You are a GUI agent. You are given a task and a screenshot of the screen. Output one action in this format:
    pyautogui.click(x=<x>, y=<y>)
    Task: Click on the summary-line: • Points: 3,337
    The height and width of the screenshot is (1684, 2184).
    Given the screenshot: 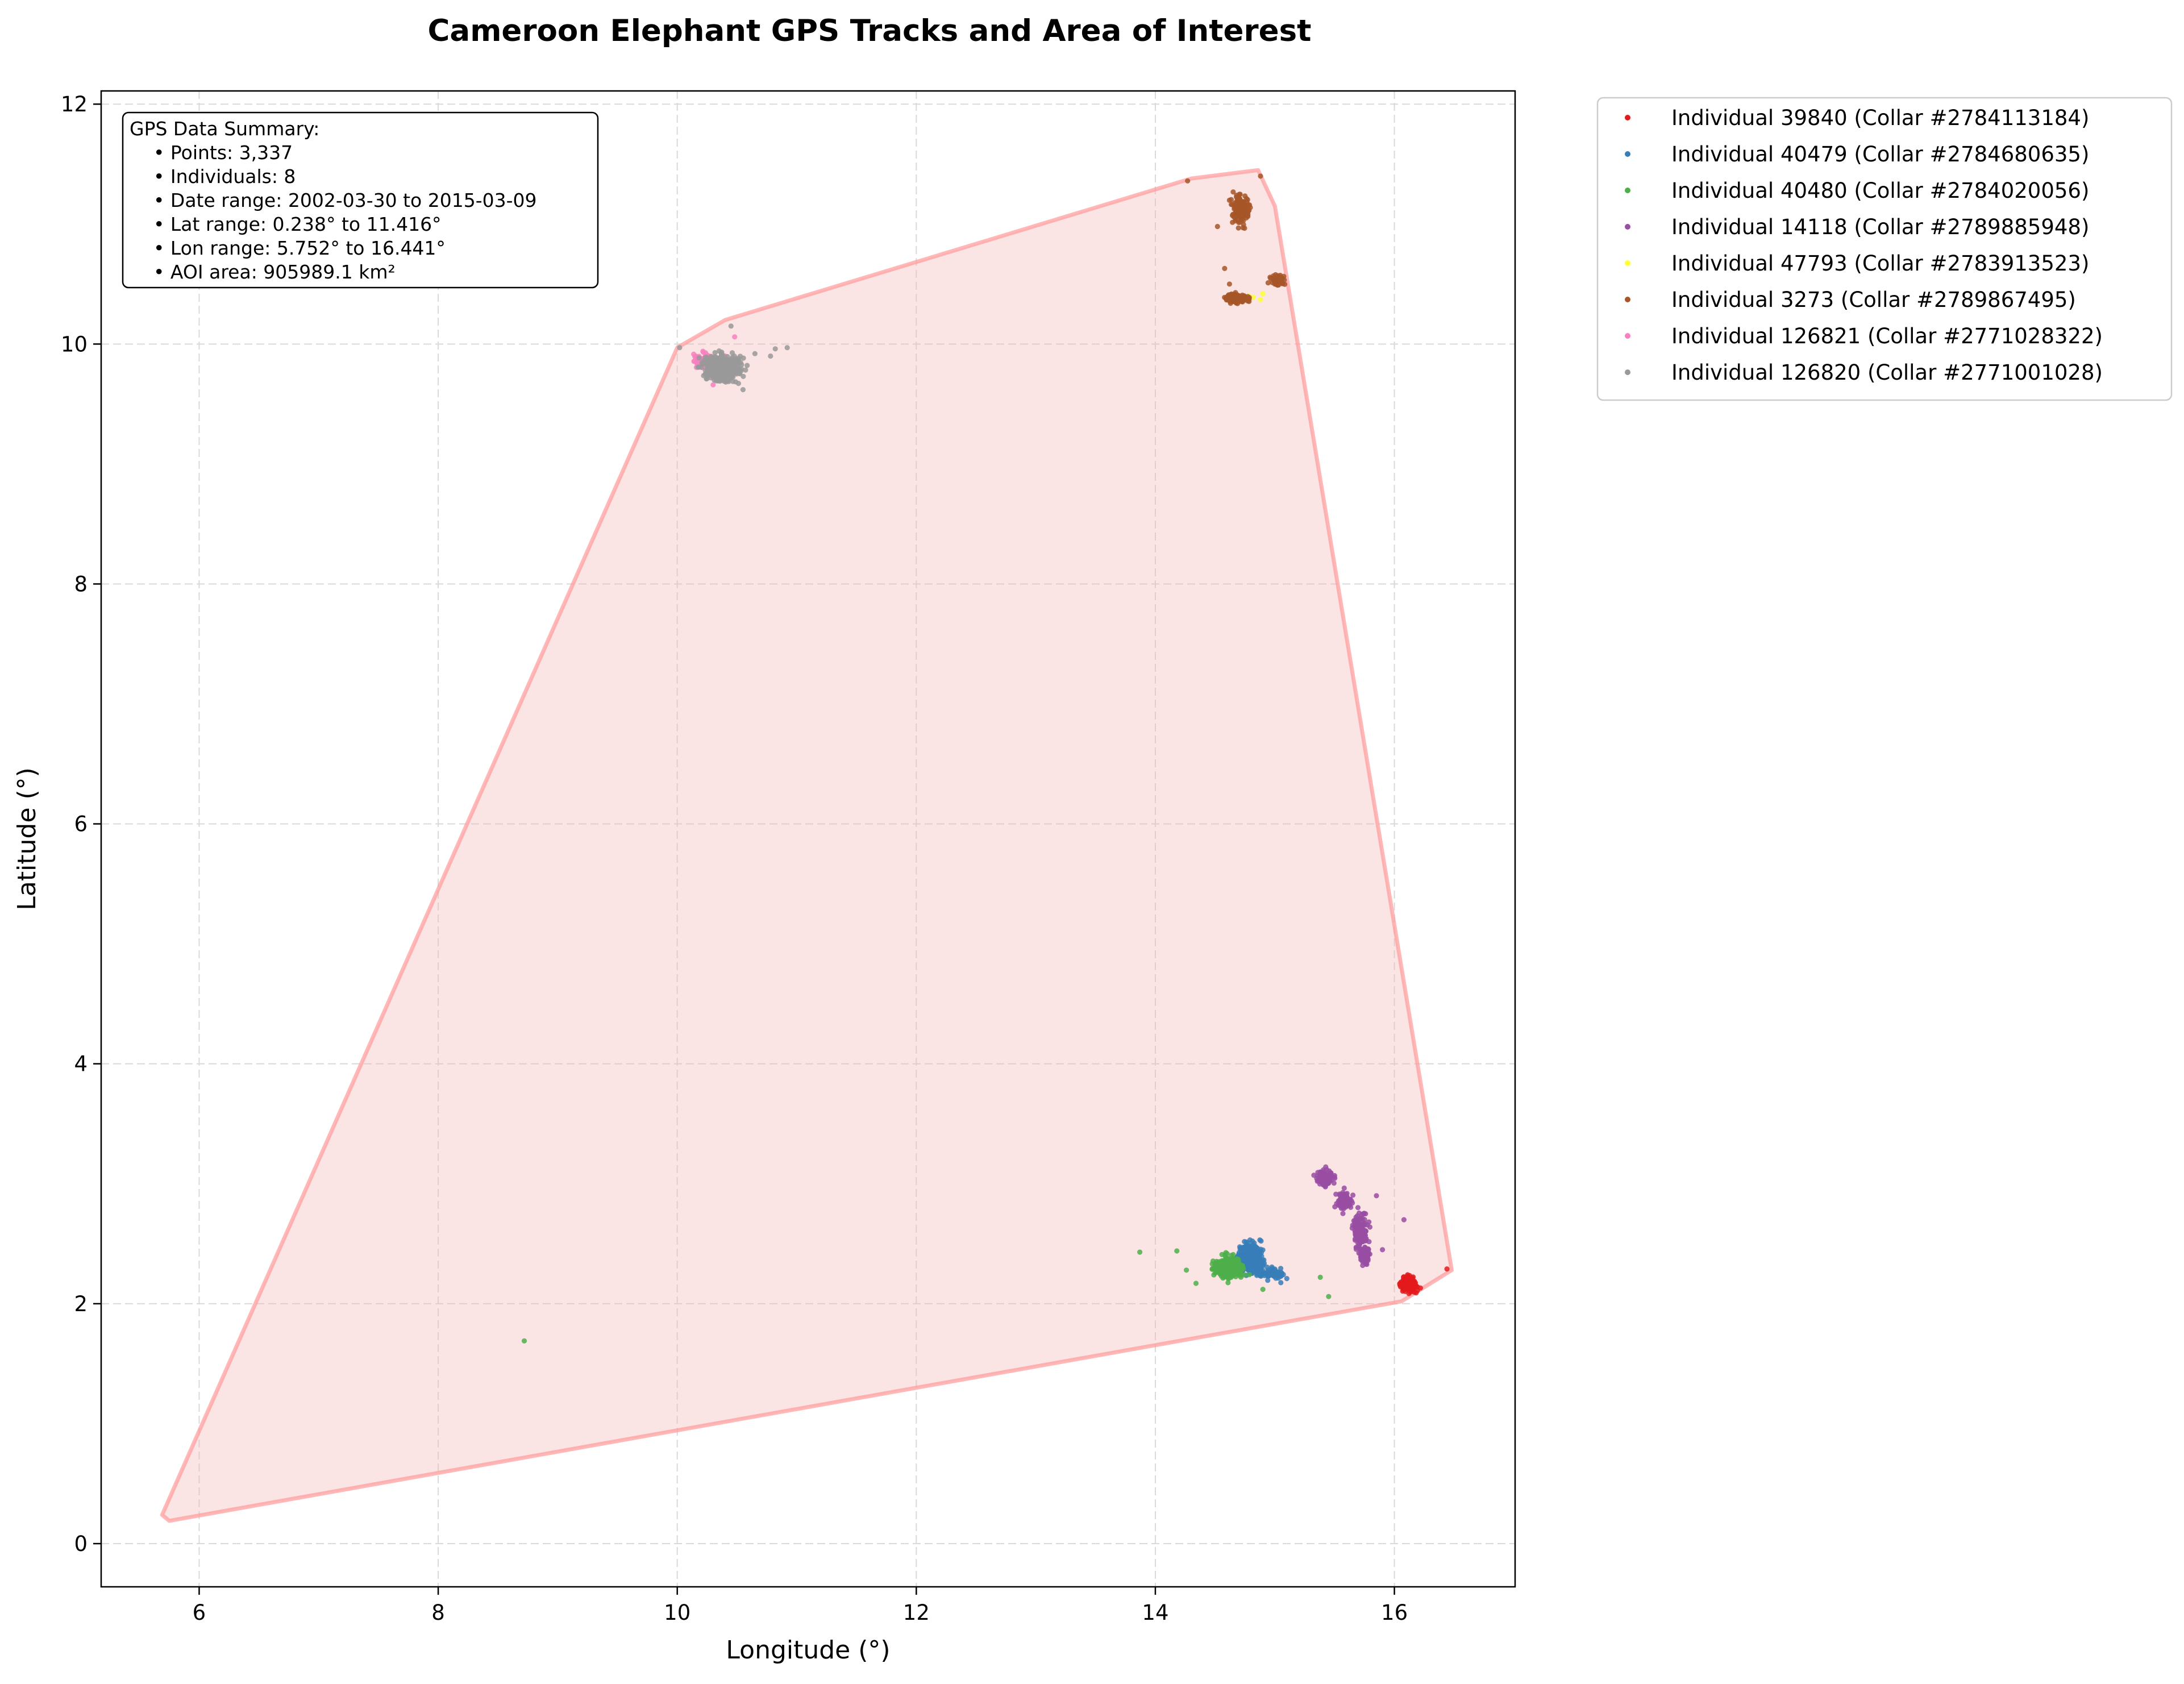 What is the action you would take?
    pyautogui.click(x=211, y=153)
    